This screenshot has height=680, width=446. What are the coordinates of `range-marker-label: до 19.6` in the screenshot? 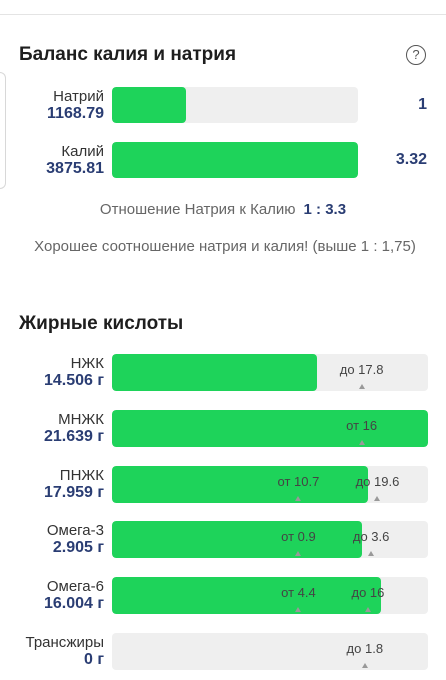 It's located at (377, 481).